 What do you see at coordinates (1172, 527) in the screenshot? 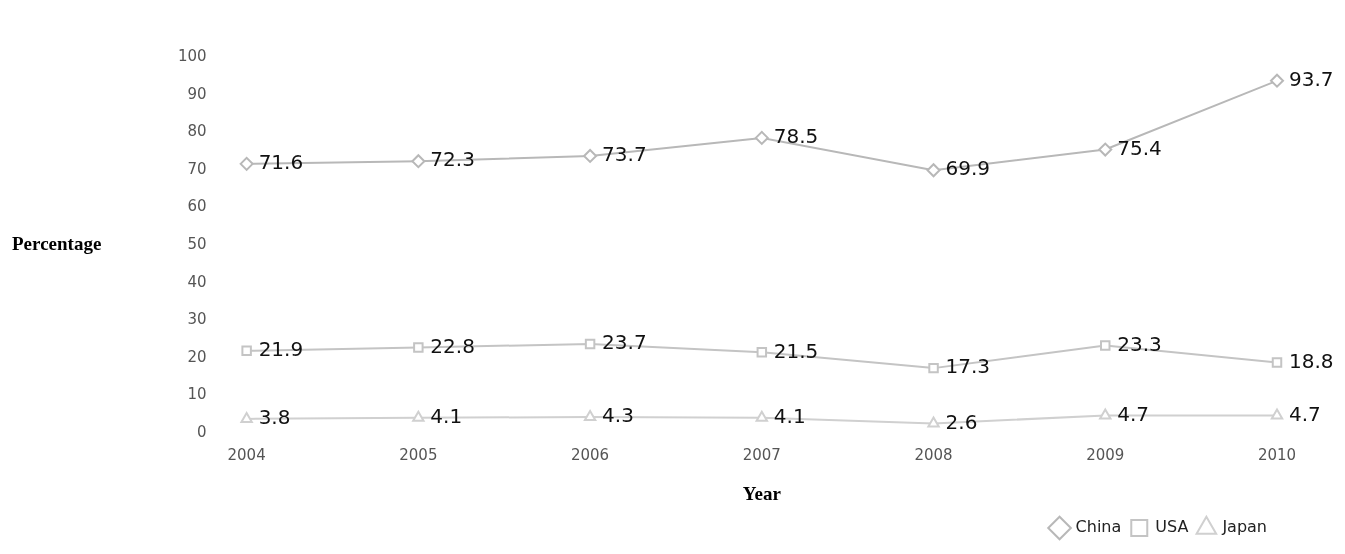
I see `legend-label: USA` at bounding box center [1172, 527].